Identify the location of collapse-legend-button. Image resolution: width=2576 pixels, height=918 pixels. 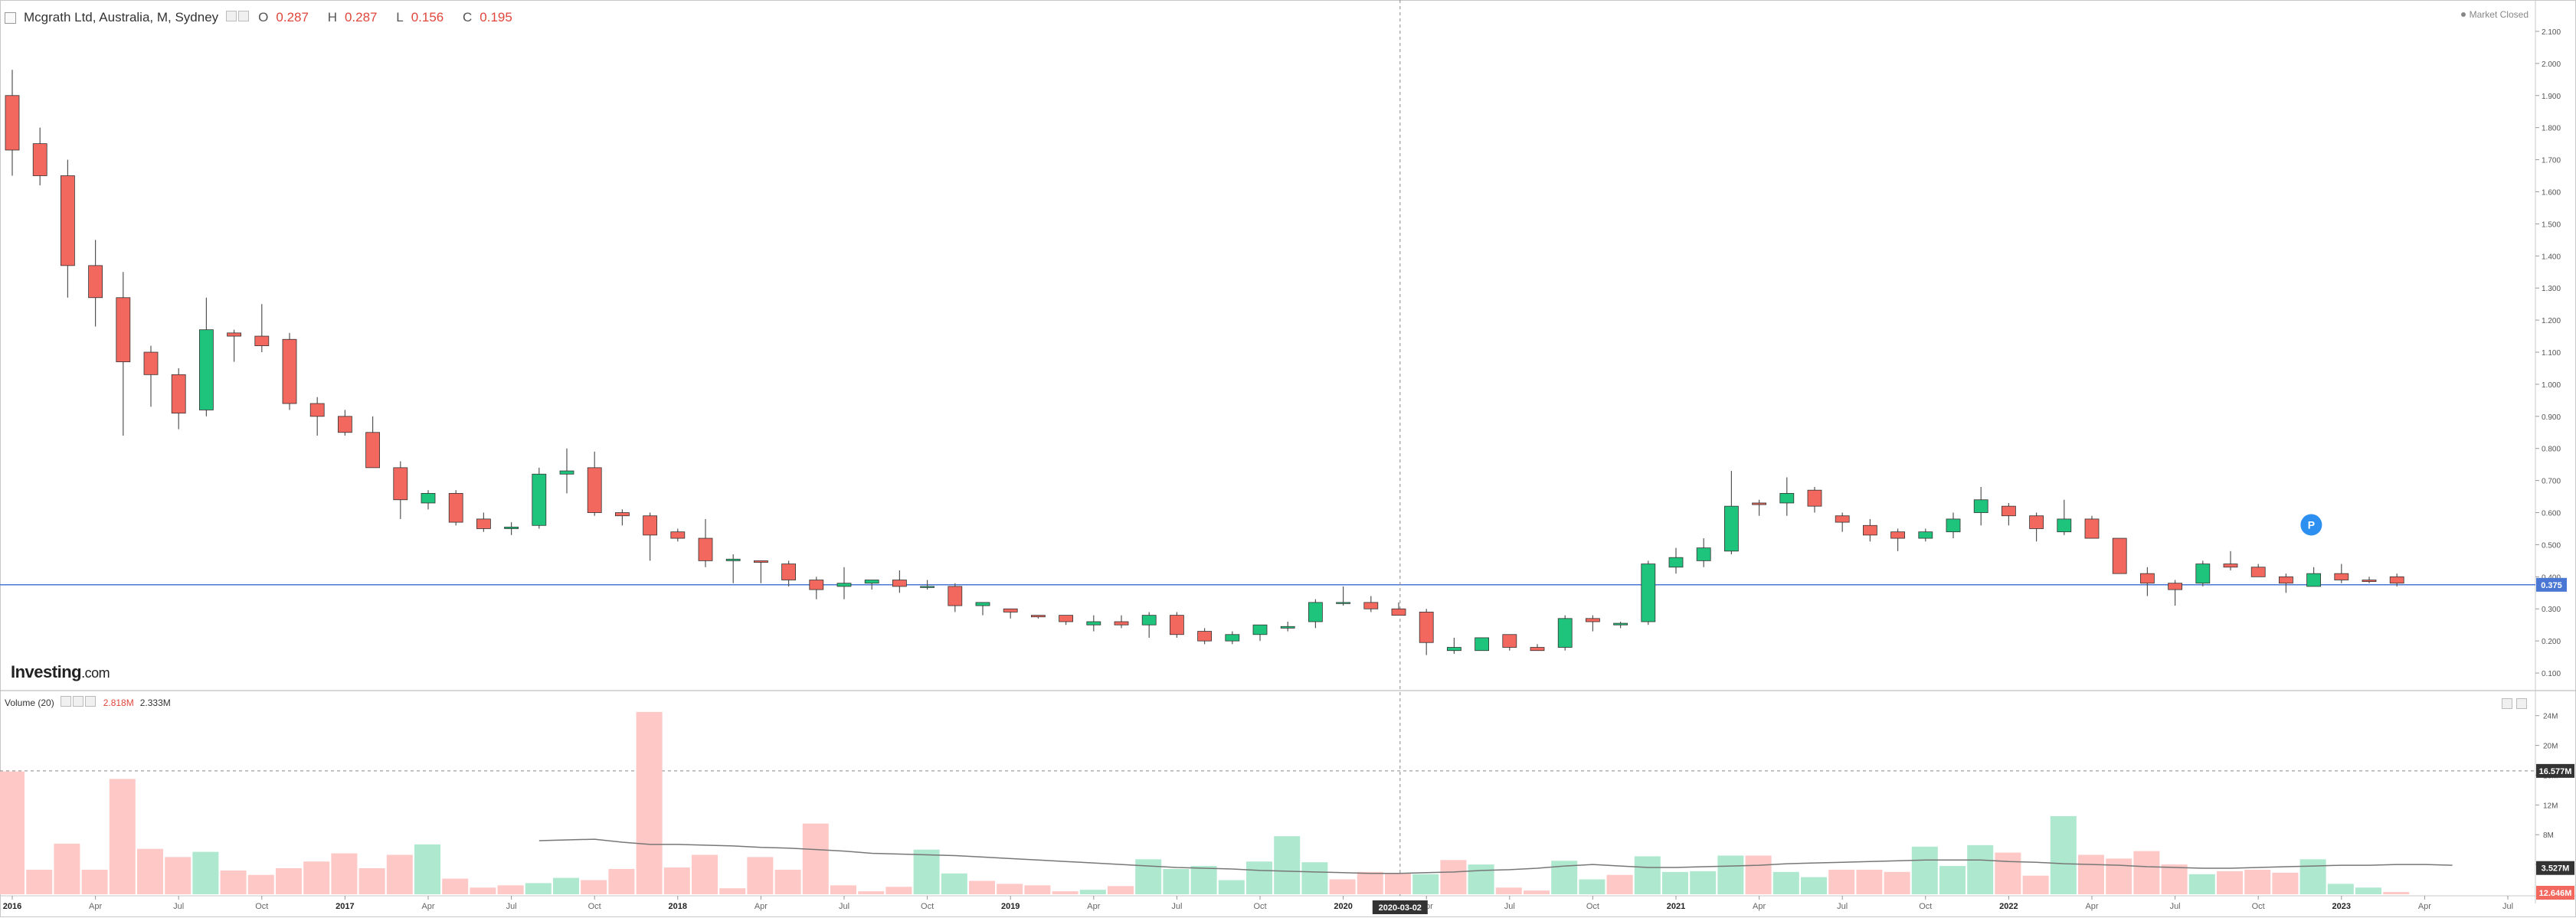
(10, 17).